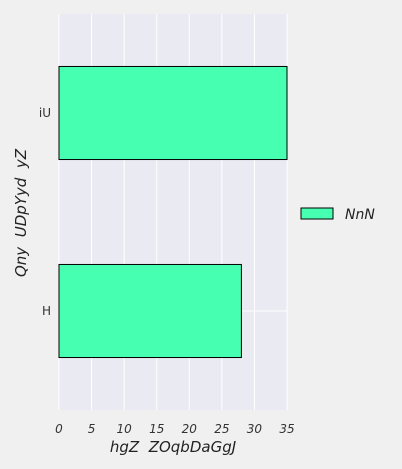  I want to click on x-tick-label: 35, so click(286, 429).